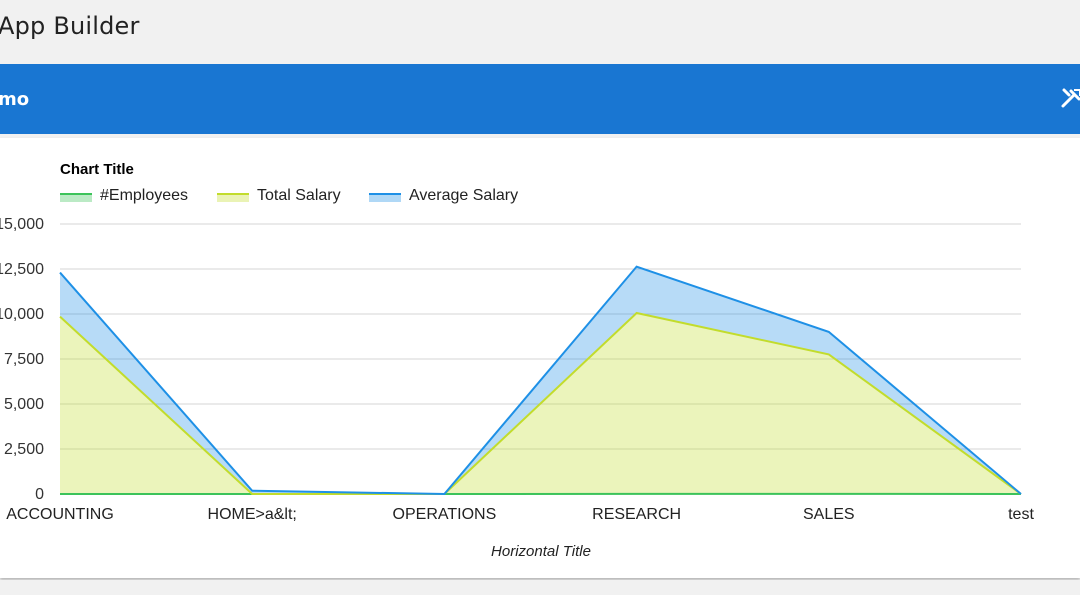 The image size is (1080, 595). I want to click on y-tick-label-2: 5,000, so click(24, 404).